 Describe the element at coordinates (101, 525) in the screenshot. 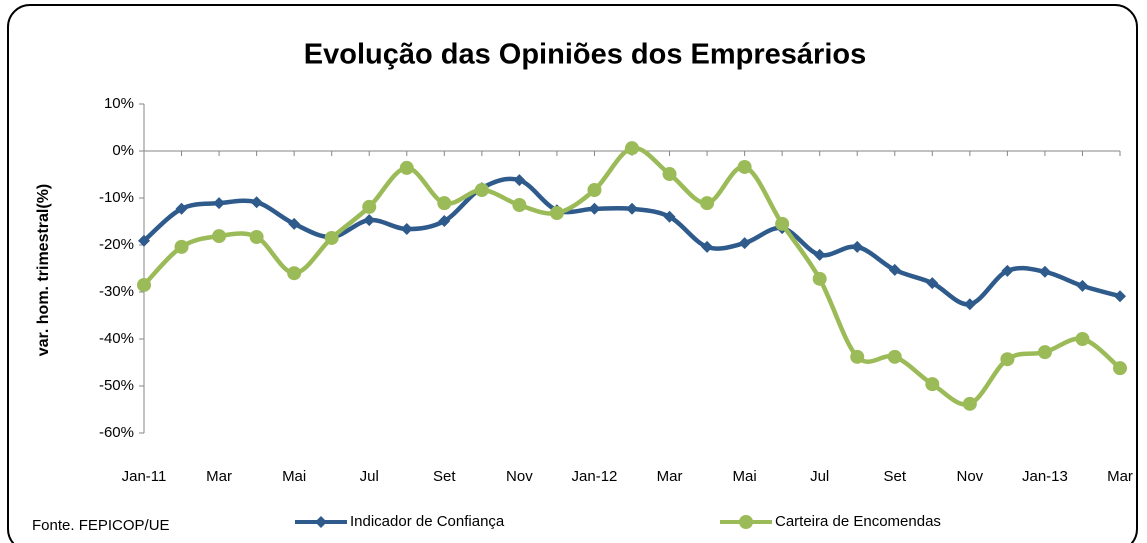

I see `source-note: Fonte. FEPICOP/UE` at that location.